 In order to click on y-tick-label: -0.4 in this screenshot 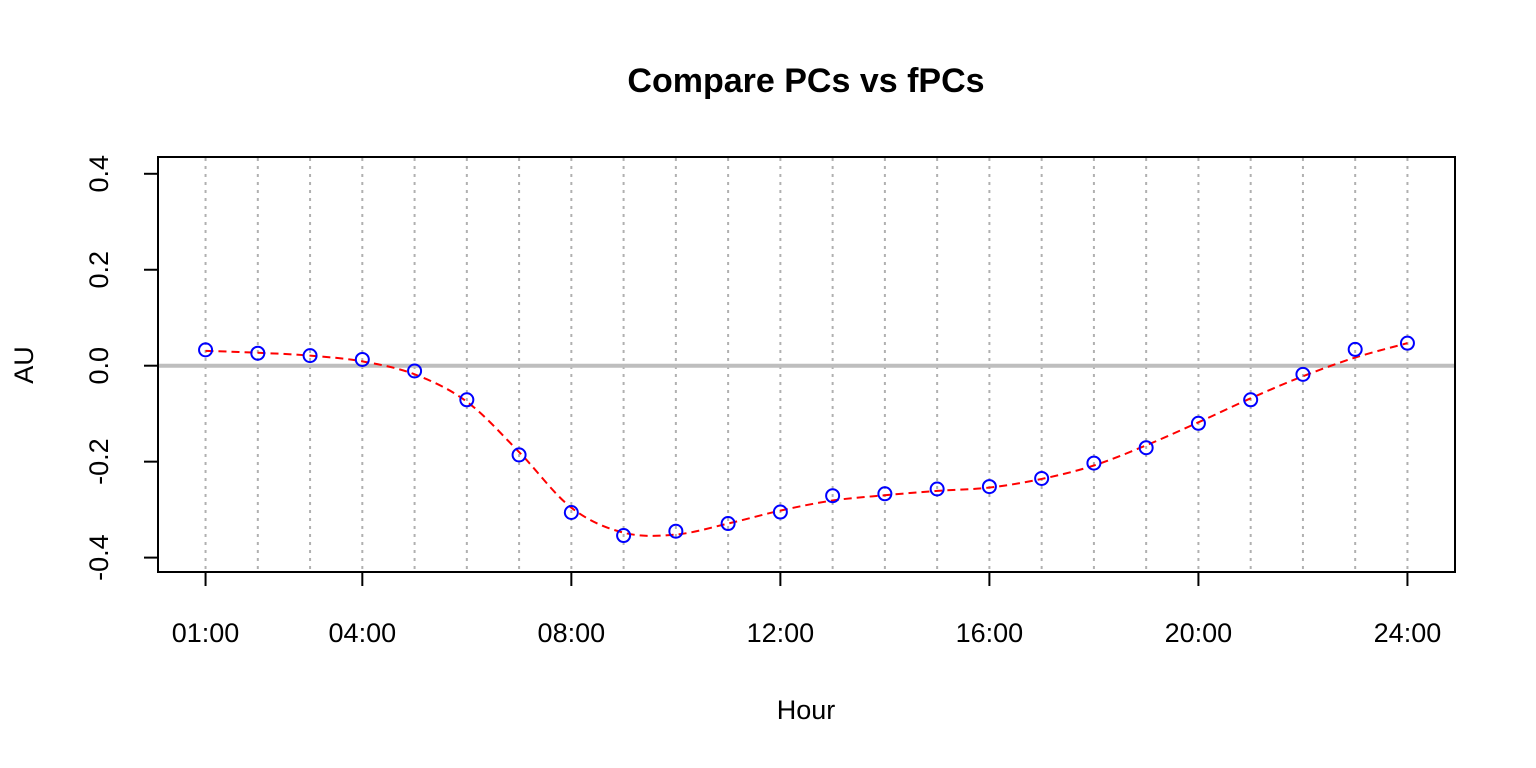, I will do `click(99, 557)`.